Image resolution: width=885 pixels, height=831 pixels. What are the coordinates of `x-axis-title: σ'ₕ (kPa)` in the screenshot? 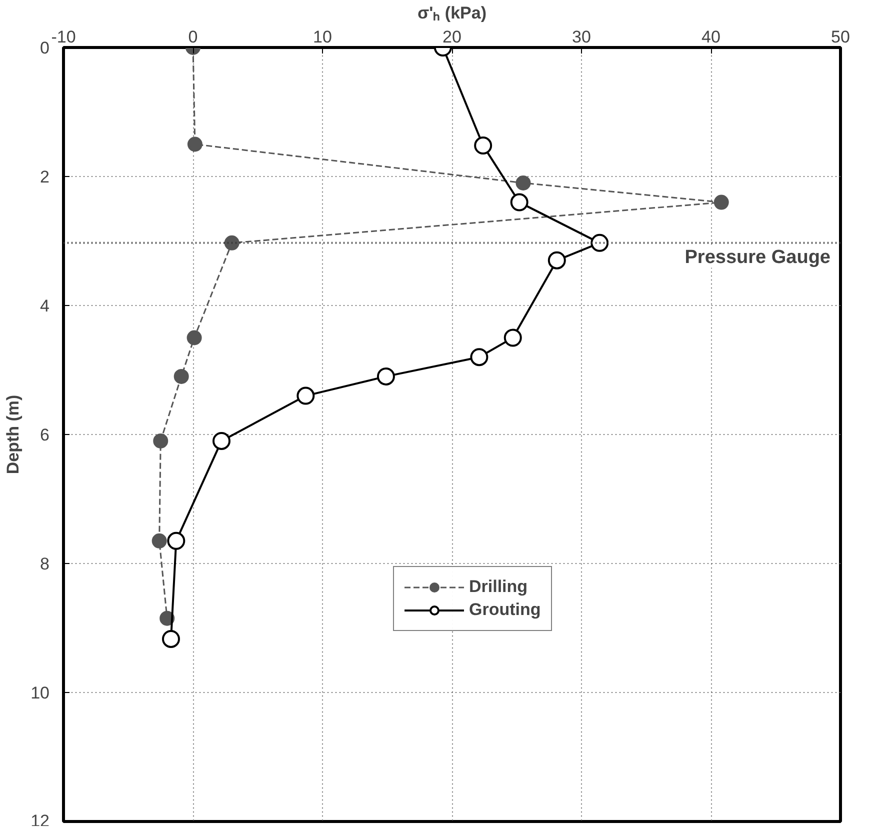 It's located at (452, 13).